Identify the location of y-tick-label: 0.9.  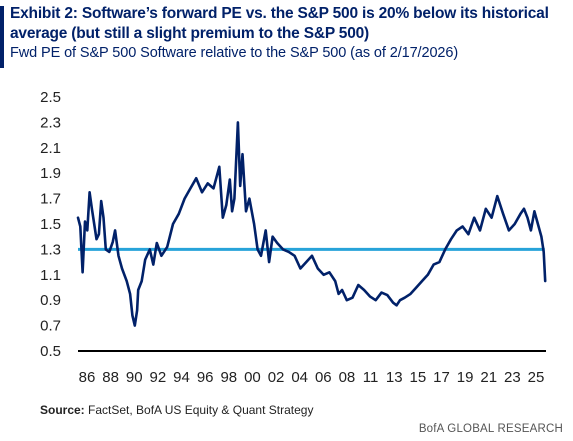
(50, 300).